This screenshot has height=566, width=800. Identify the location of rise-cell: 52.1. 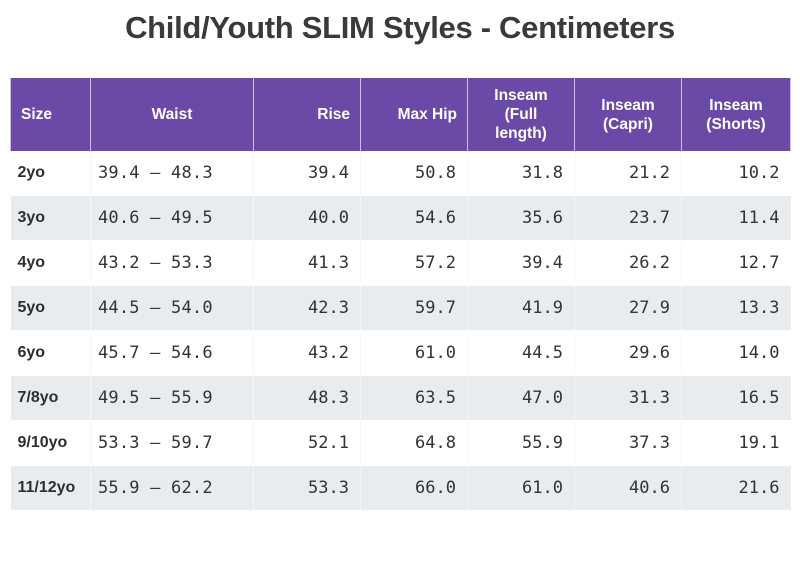
(307, 443).